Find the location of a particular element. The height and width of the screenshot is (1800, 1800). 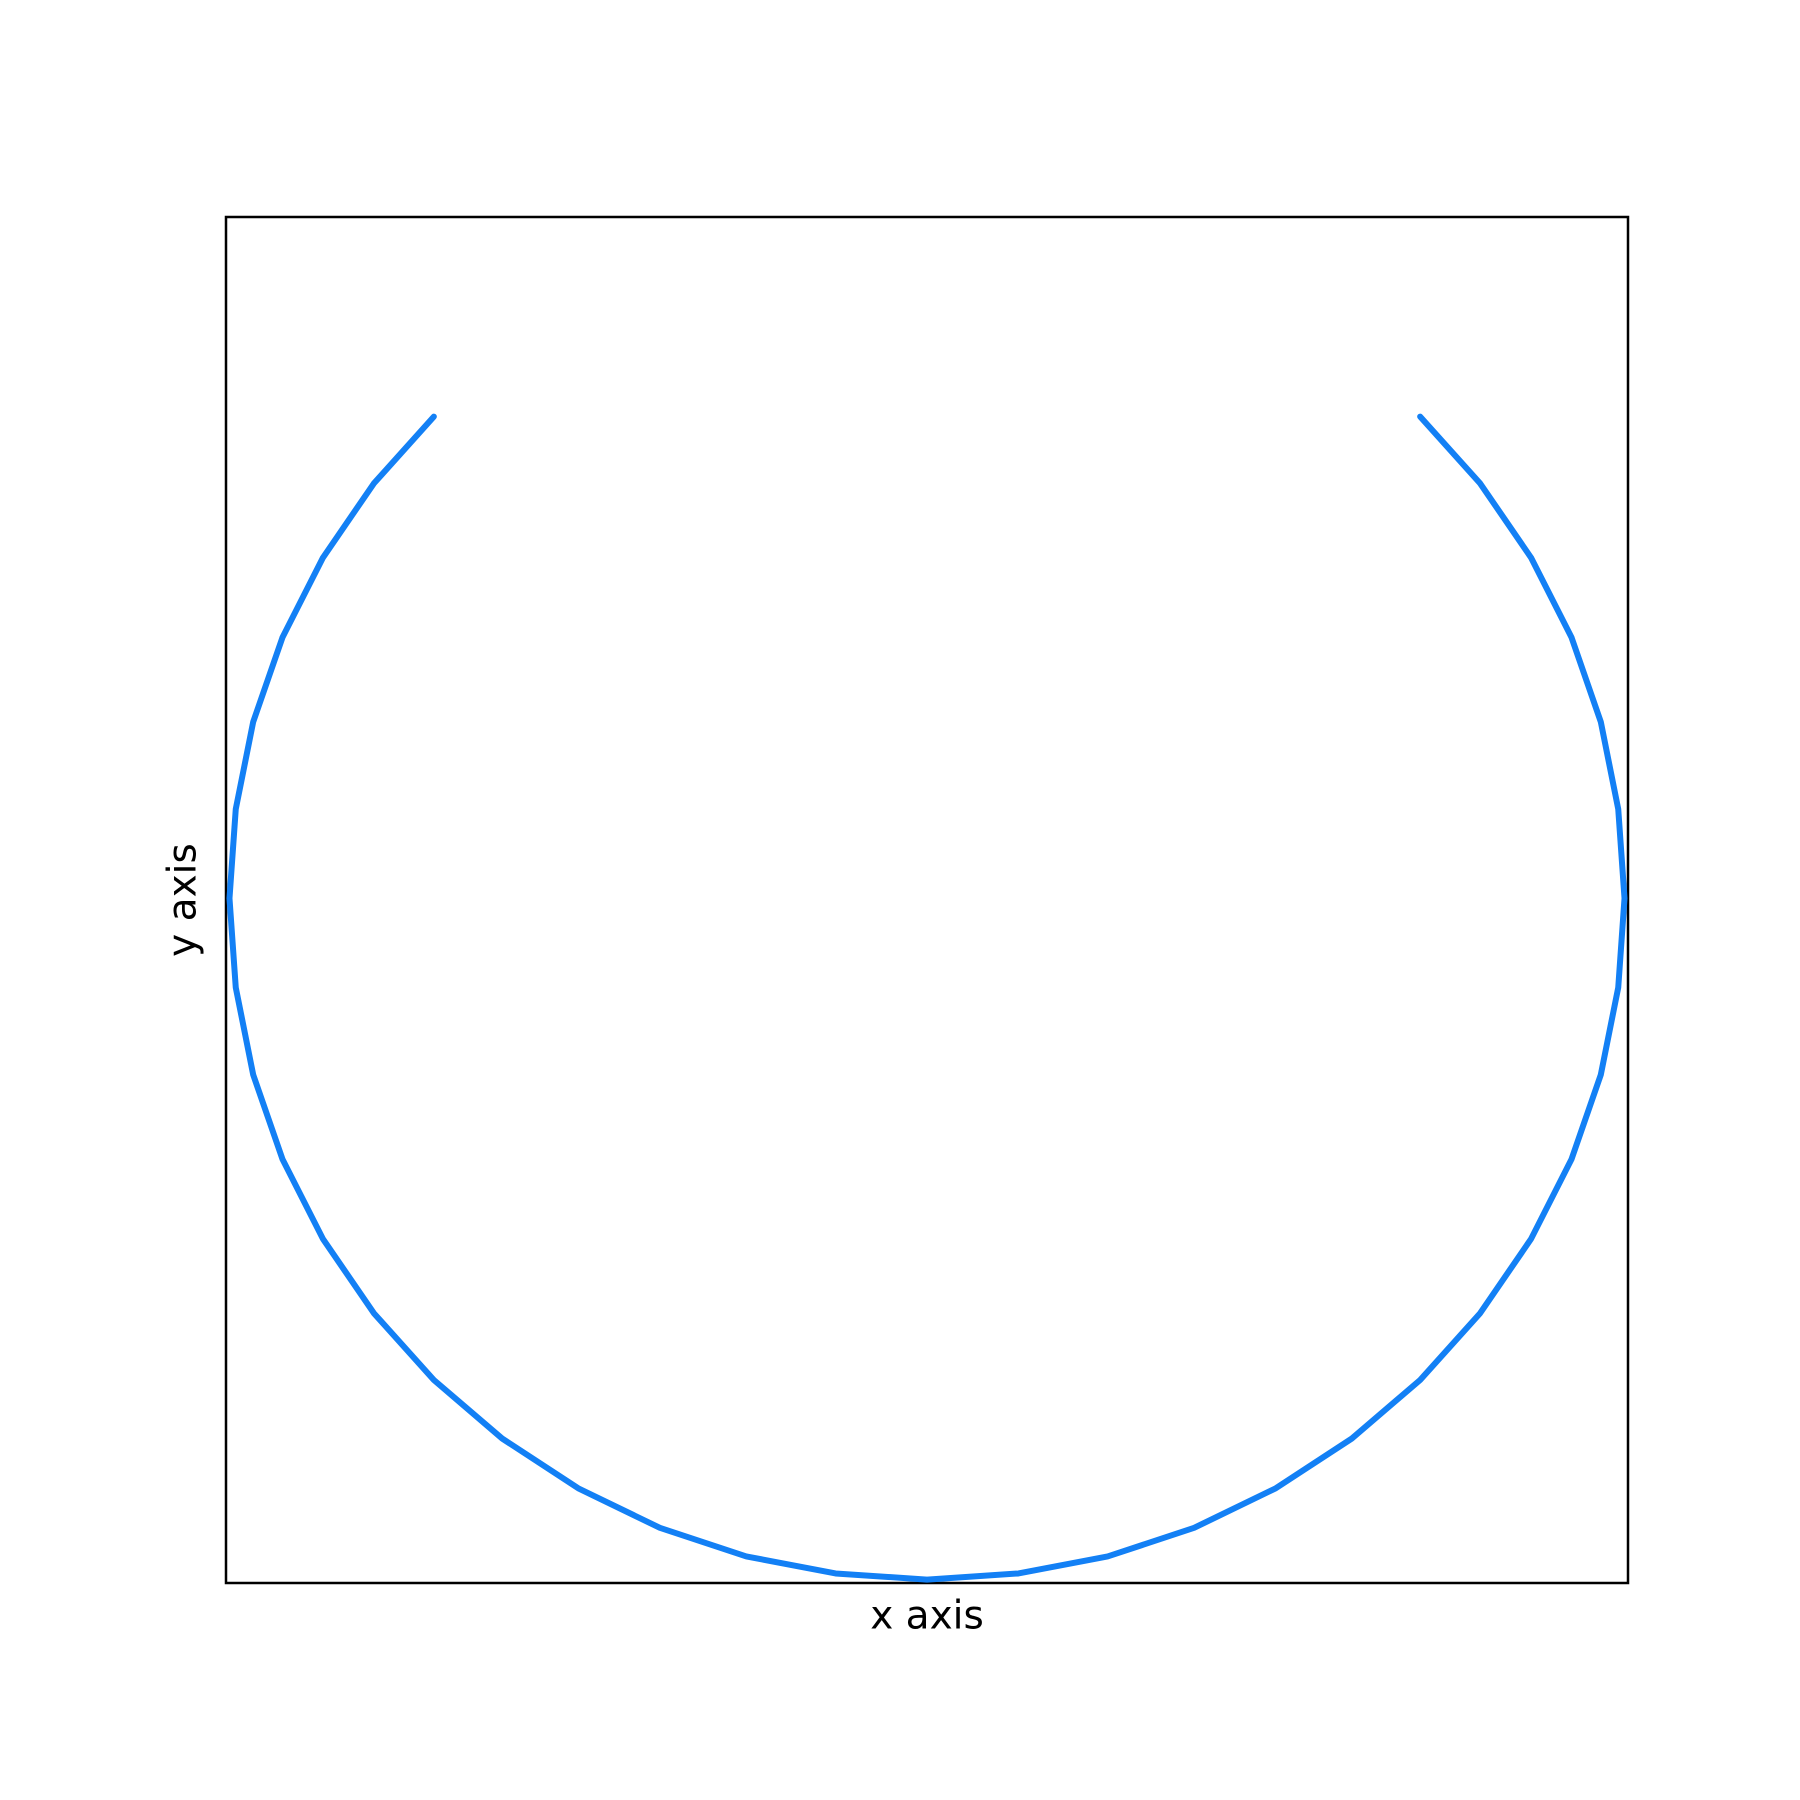

y-axis-label: y axis is located at coordinates (183, 900).